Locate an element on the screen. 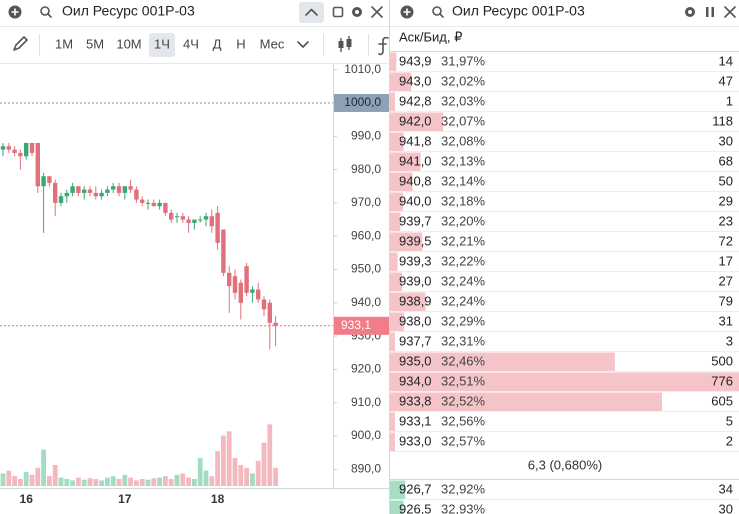  interval-button: 10М is located at coordinates (128, 43).